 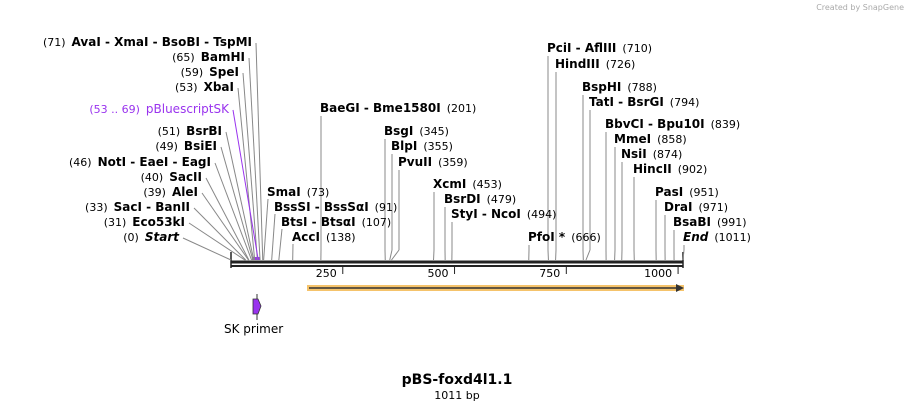 I want to click on site-name: BbvCI - Bpu10I, so click(x=655, y=124).